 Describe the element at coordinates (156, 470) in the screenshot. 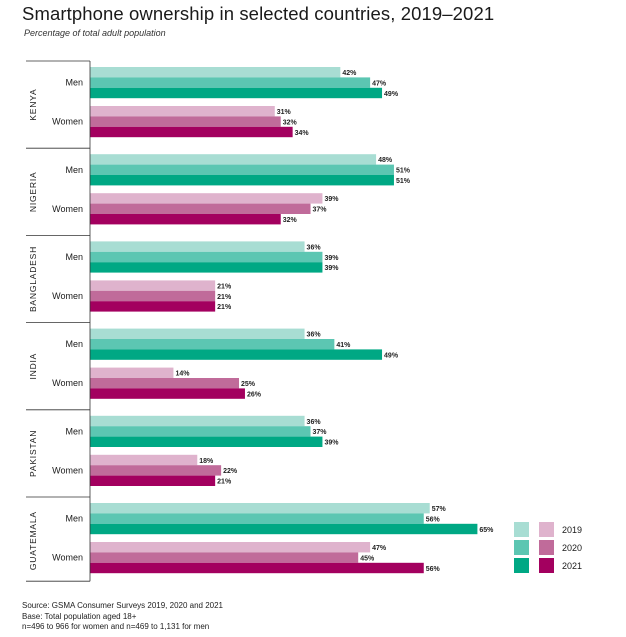

I see `bar-pakistan-women-2020` at that location.